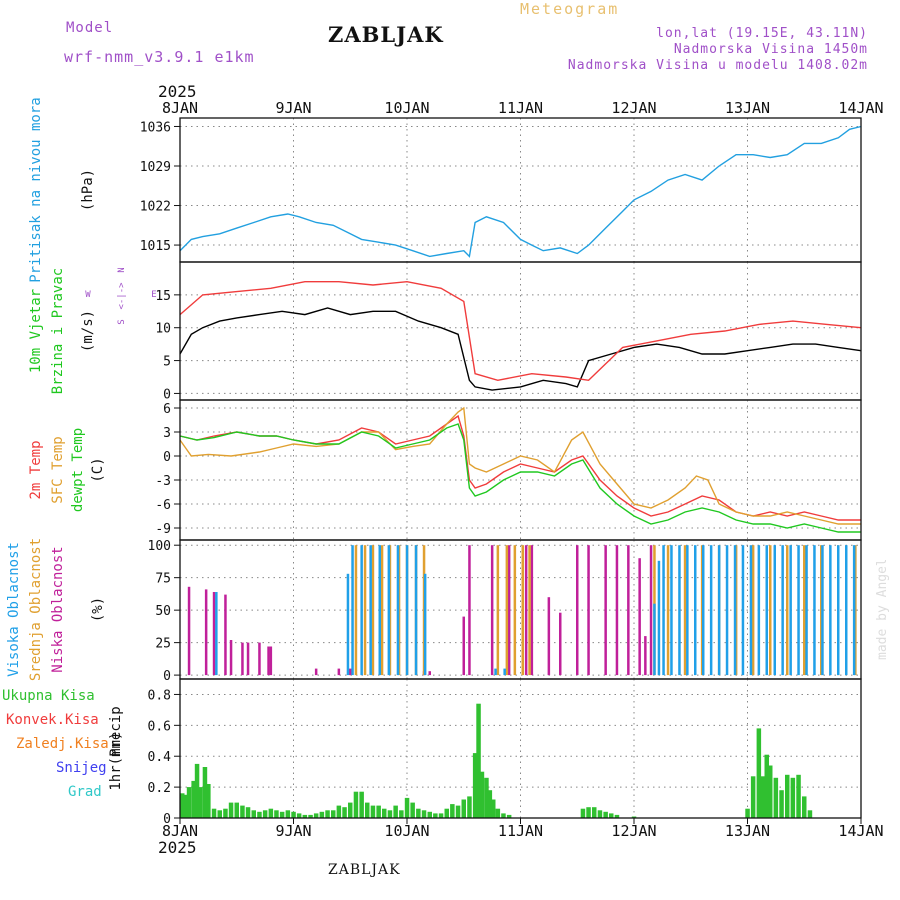 This screenshot has width=900, height=900. What do you see at coordinates (570, 9) in the screenshot?
I see `meteogram-title: Meteogram` at bounding box center [570, 9].